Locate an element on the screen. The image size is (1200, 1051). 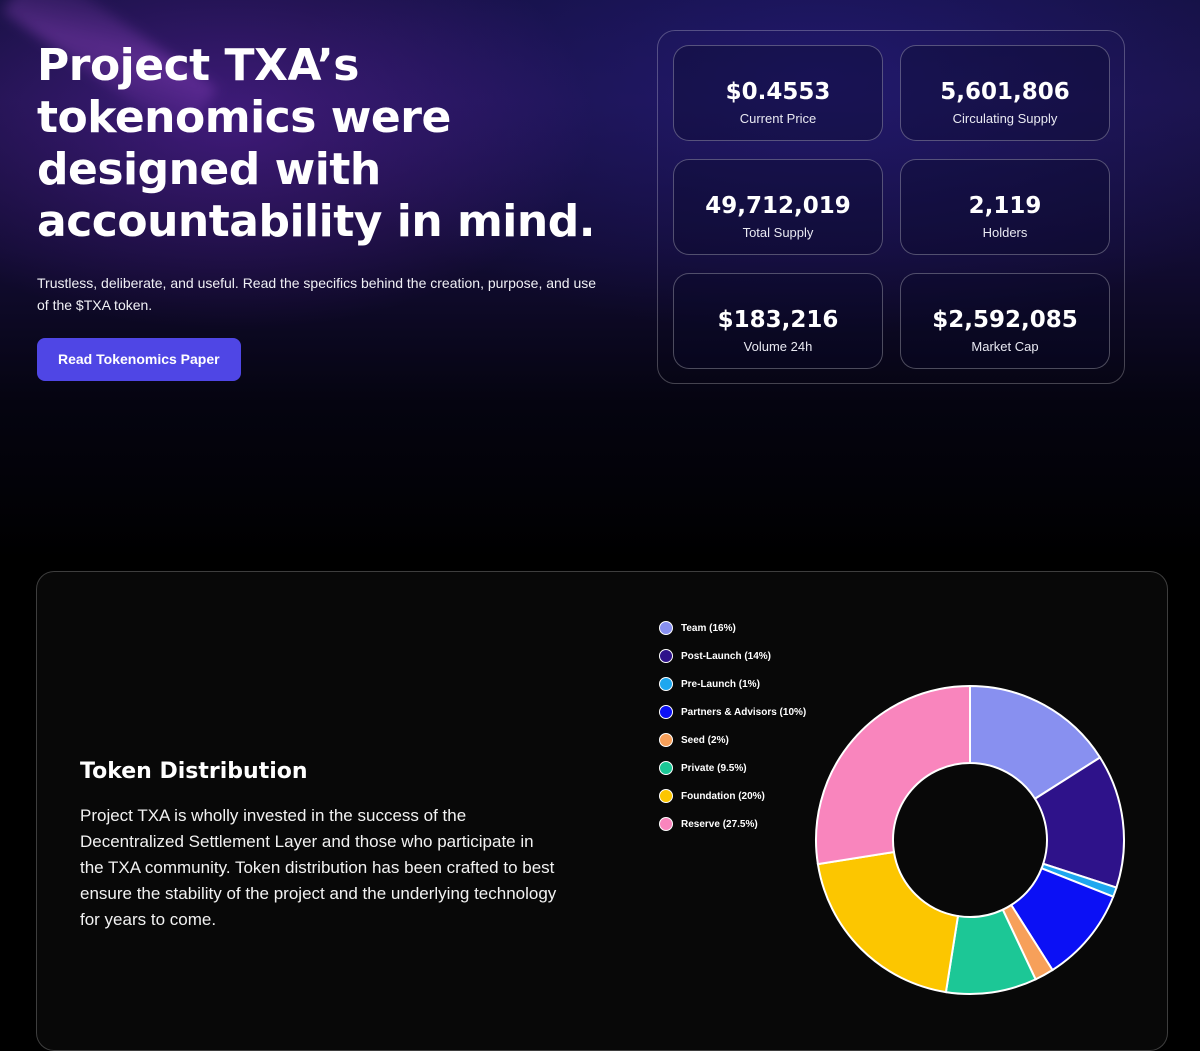
legend-item: Reserve (27.5%) is located at coordinates (732, 824).